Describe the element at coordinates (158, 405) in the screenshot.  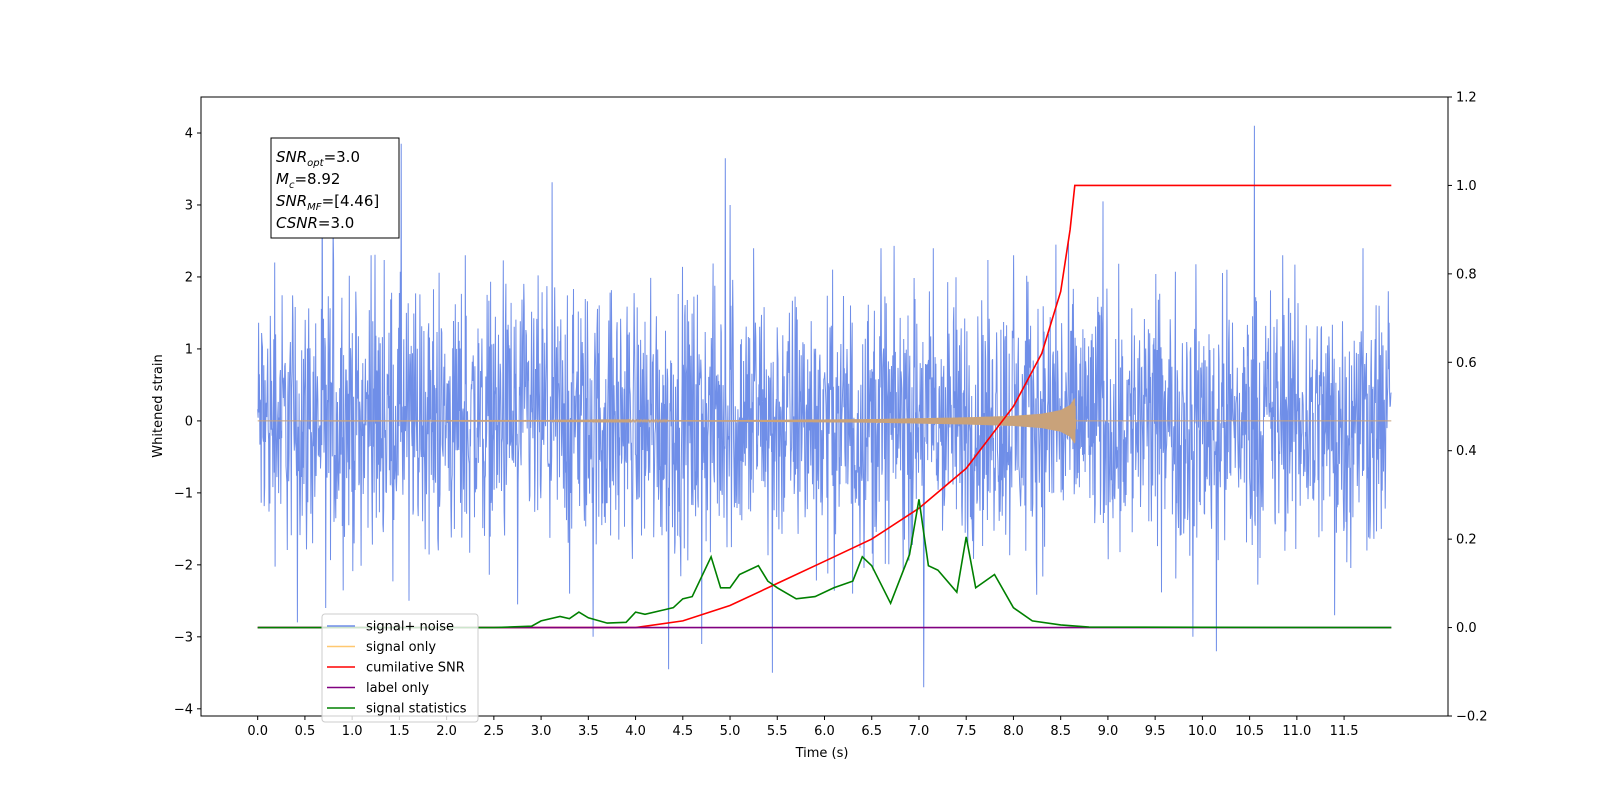
I see `y-axis-label: Whitened strain` at that location.